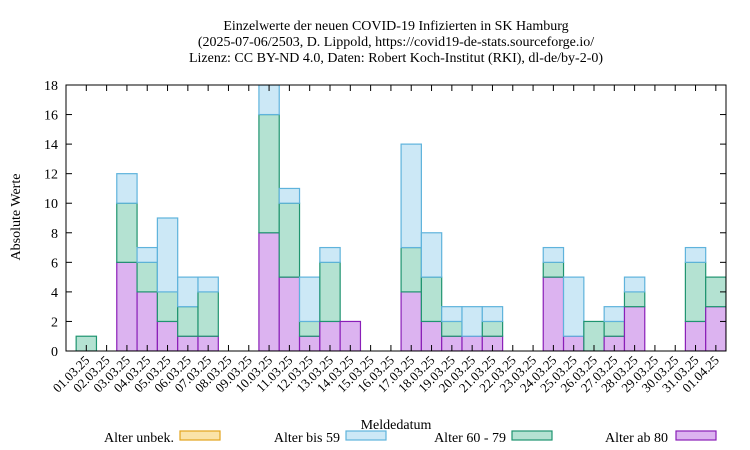  I want to click on y-tick-label: 16, so click(51, 116).